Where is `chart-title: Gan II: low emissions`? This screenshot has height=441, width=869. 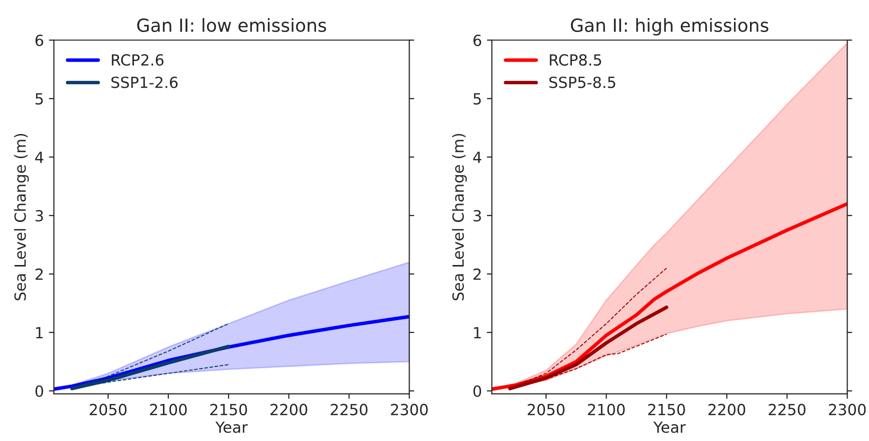
chart-title: Gan II: low emissions is located at coordinates (231, 25).